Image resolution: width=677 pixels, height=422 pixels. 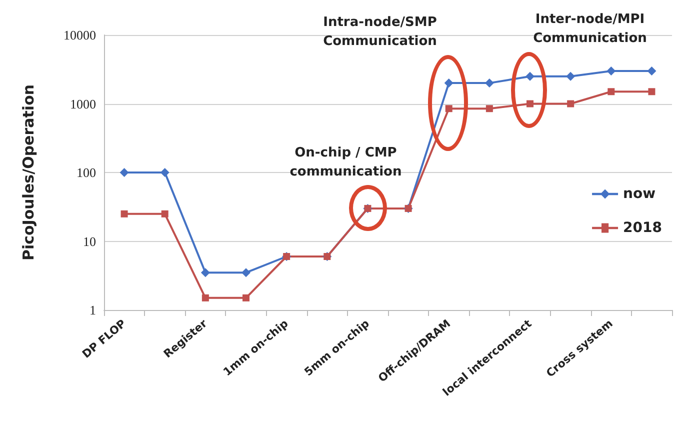 What do you see at coordinates (639, 194) in the screenshot?
I see `legend-label: now` at bounding box center [639, 194].